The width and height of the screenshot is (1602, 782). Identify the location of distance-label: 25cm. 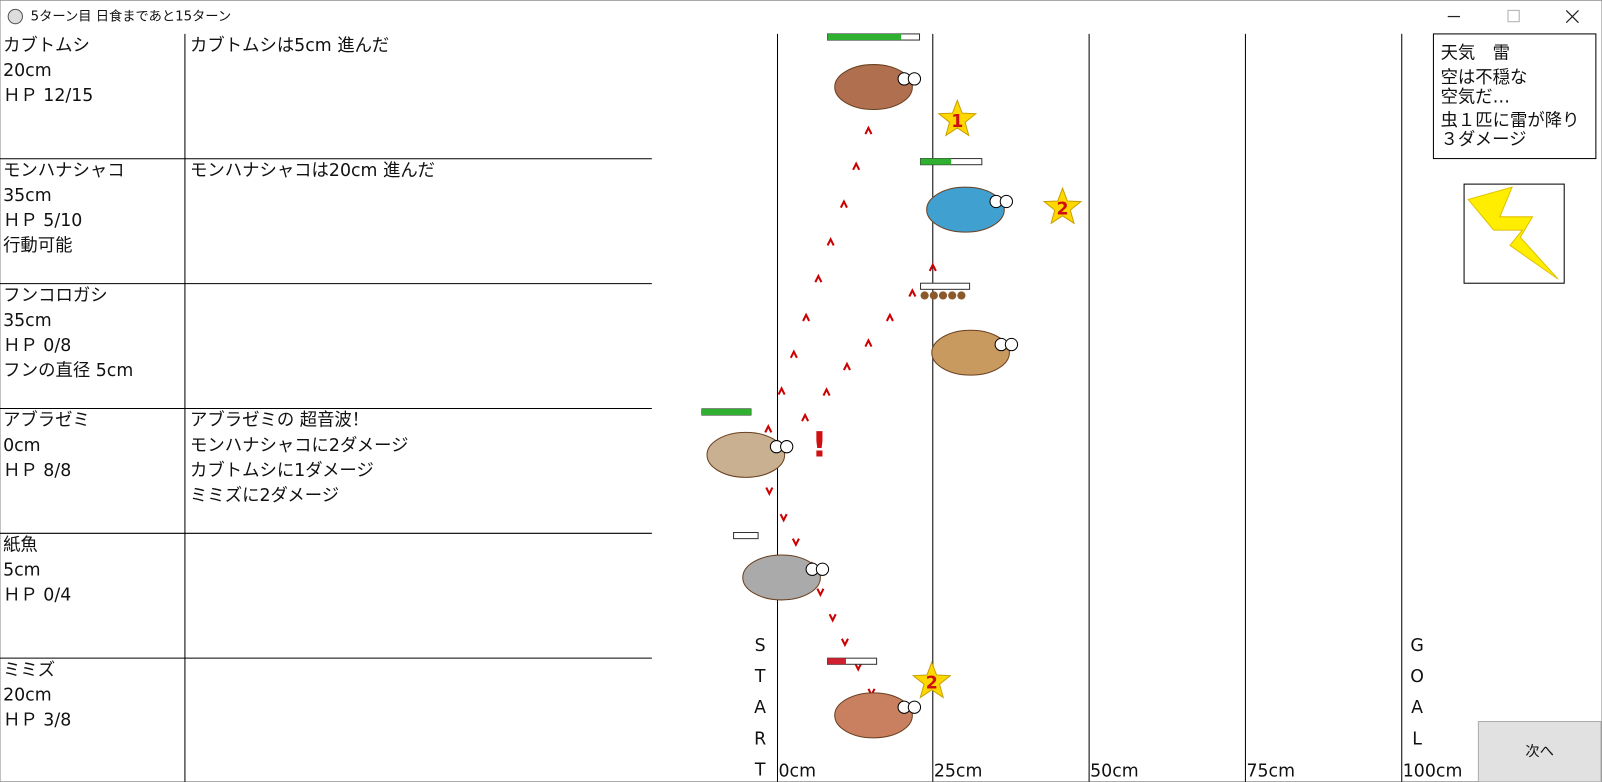
(958, 772).